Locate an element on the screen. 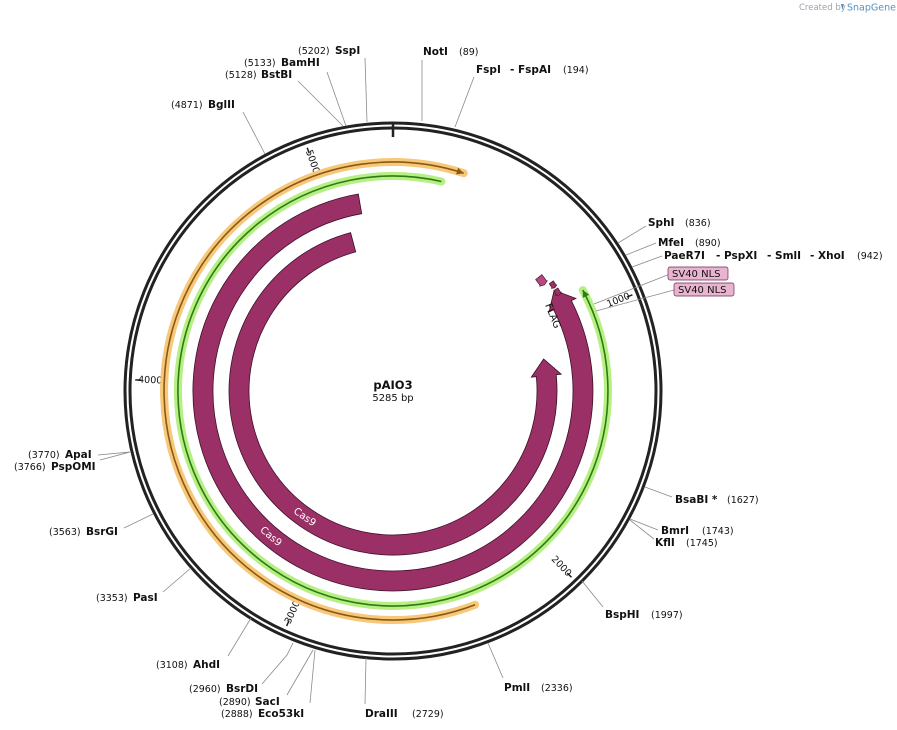 The image size is (897, 730). site-pos-fspi: (194) is located at coordinates (576, 70).